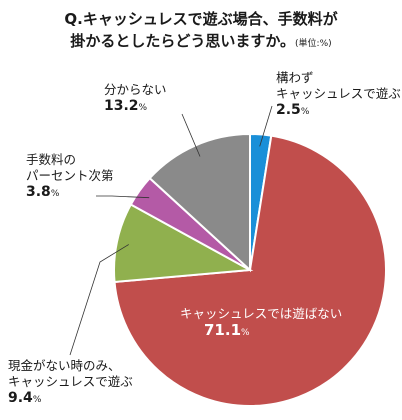  I want to click on label-slice-3-line2: パーセント次第, so click(70, 175).